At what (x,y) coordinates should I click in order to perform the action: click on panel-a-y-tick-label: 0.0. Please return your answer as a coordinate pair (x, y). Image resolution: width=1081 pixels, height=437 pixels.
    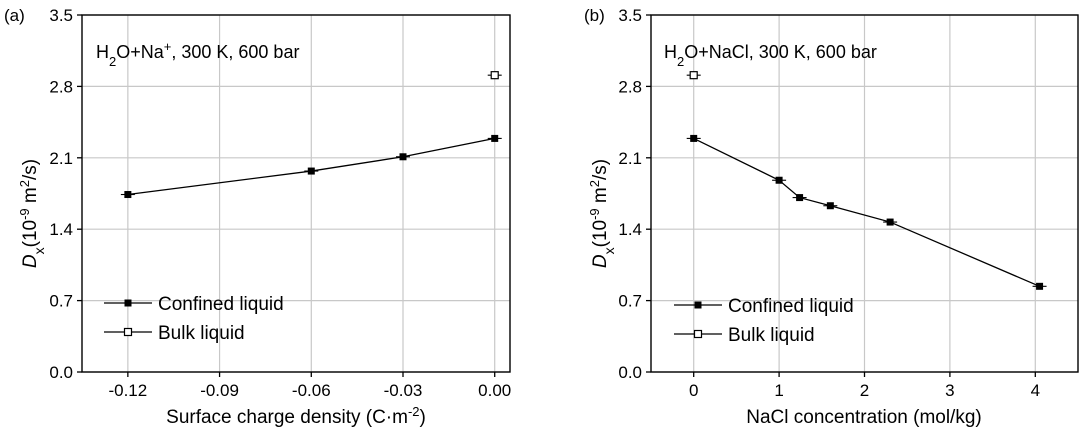
    Looking at the image, I should click on (61, 372).